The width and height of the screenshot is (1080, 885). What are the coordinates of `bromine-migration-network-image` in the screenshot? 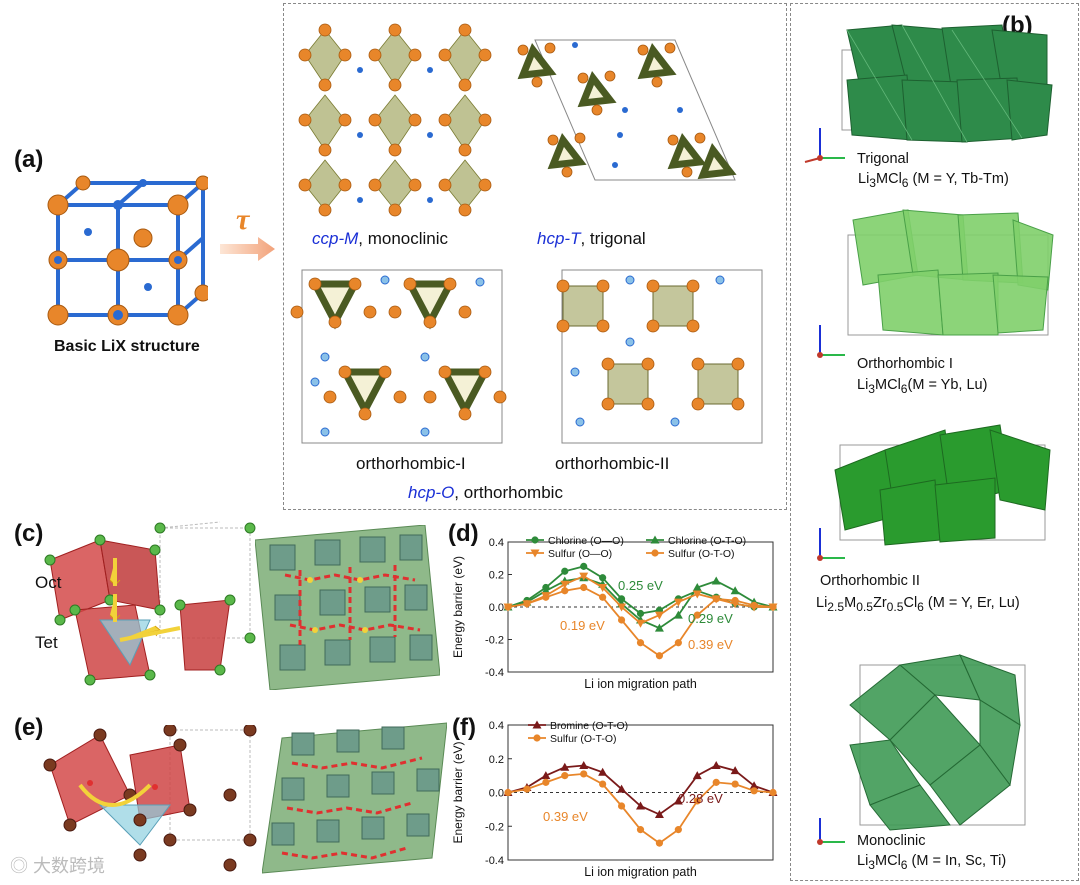 It's located at (354, 798).